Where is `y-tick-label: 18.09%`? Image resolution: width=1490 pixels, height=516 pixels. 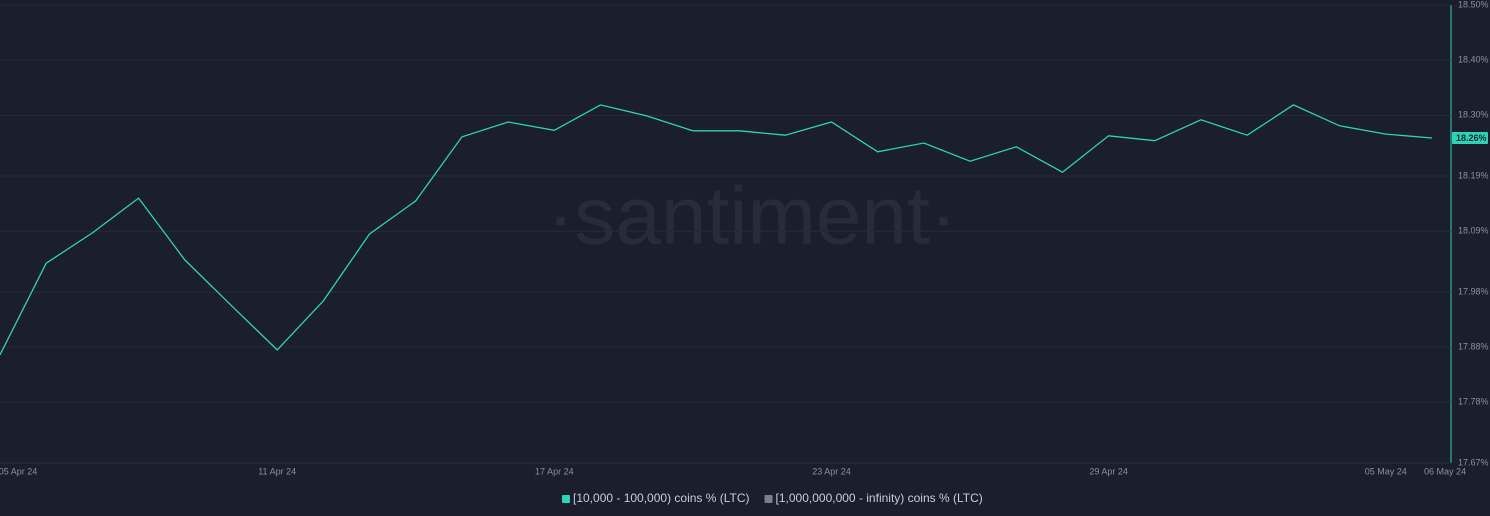
y-tick-label: 18.09% is located at coordinates (1473, 231).